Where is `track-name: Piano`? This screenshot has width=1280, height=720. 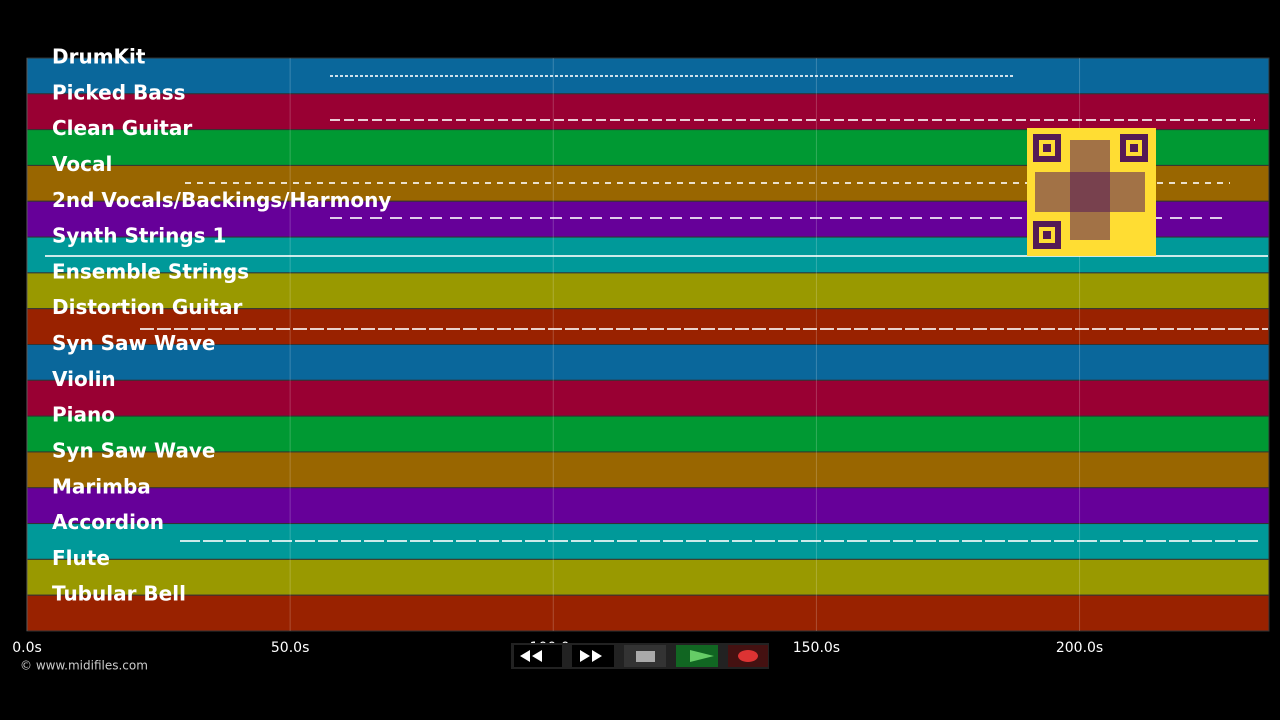 track-name: Piano is located at coordinates (83, 415).